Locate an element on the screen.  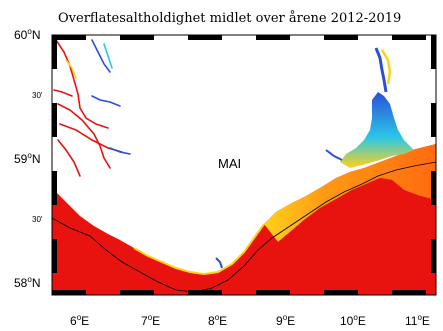
latitude-labels: 60oN 30' 59oN 30' 58oN is located at coordinates (28, 158).